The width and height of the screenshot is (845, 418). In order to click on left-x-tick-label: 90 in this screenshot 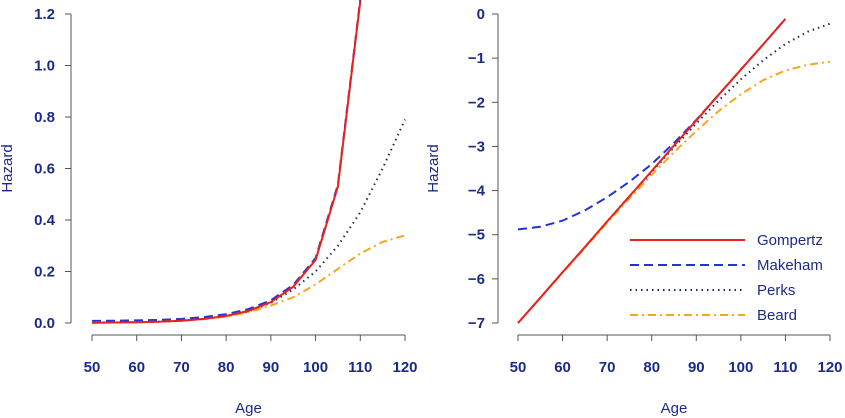, I will do `click(271, 367)`.